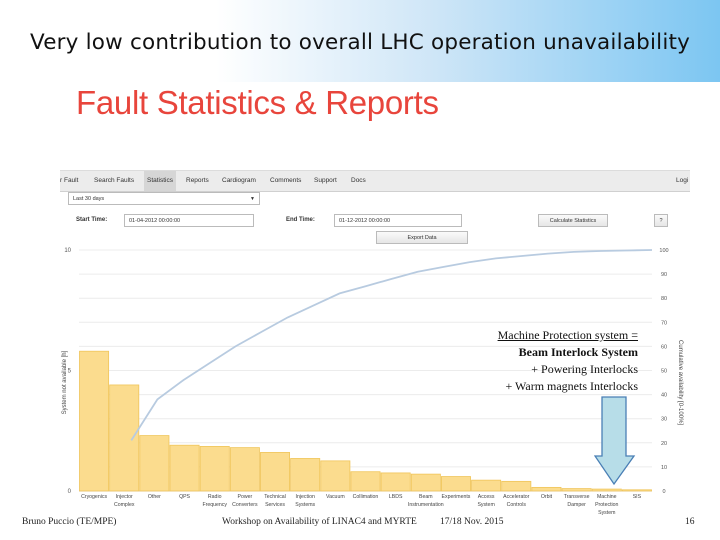  What do you see at coordinates (69, 522) in the screenshot?
I see `footer-author: Bruno Puccio (TE/MPE)` at bounding box center [69, 522].